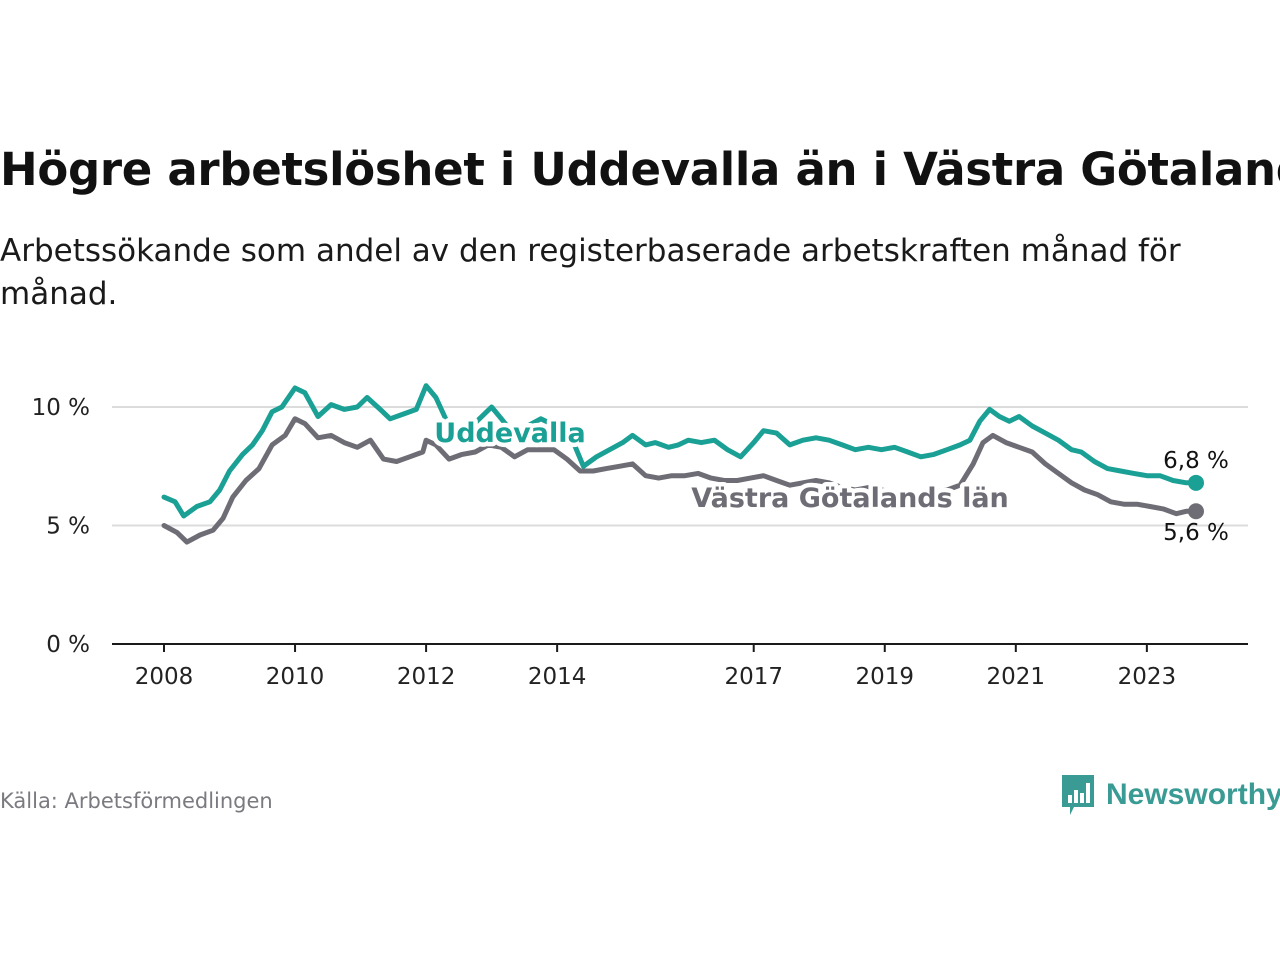 The image size is (1280, 960). What do you see at coordinates (68, 527) in the screenshot?
I see `y-tick-label: 5 %` at bounding box center [68, 527].